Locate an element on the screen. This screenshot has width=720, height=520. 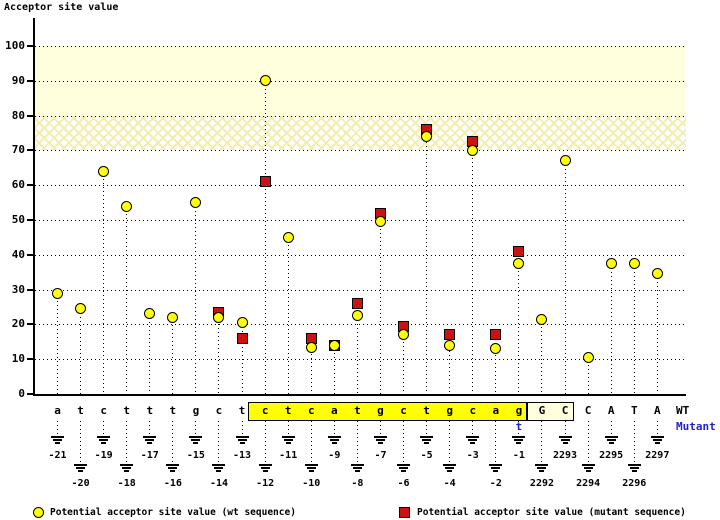
position-label: -7 is located at coordinates (380, 455).